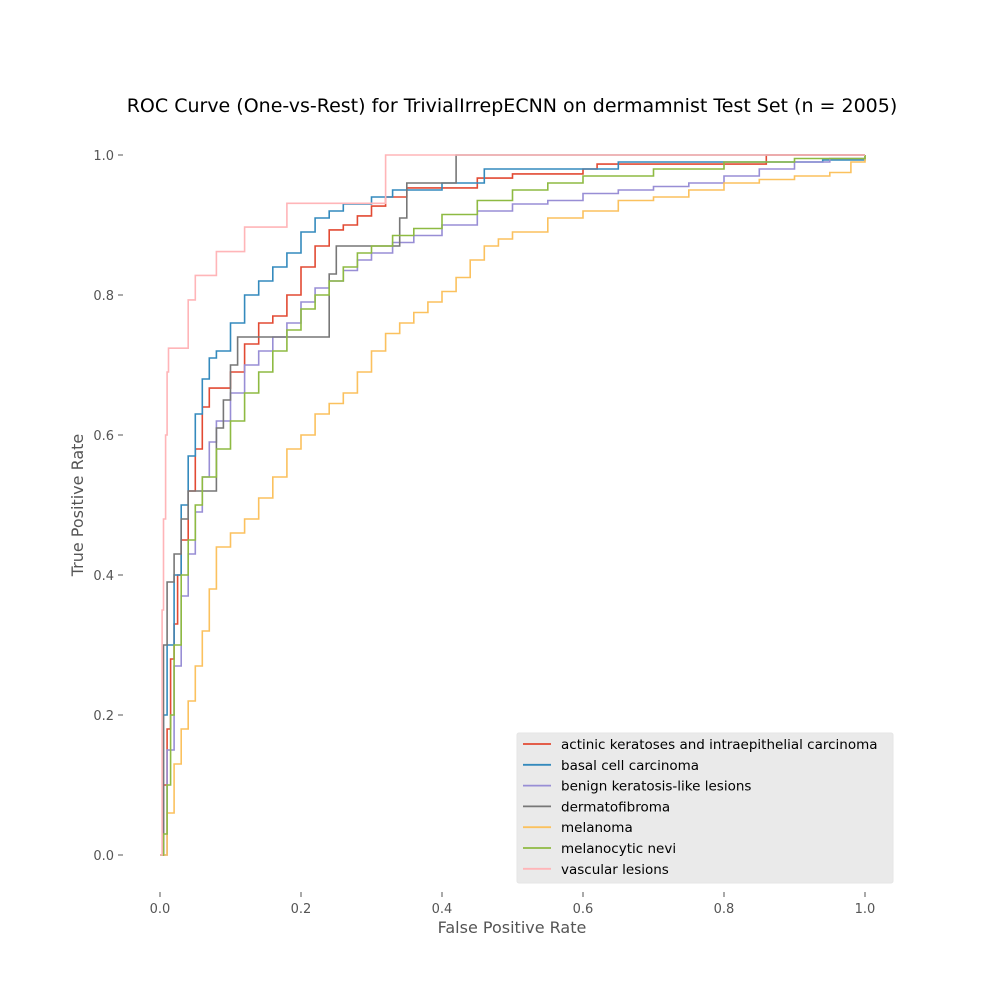 The image size is (1000, 1000). I want to click on y-tick-label: 0.0, so click(103, 856).